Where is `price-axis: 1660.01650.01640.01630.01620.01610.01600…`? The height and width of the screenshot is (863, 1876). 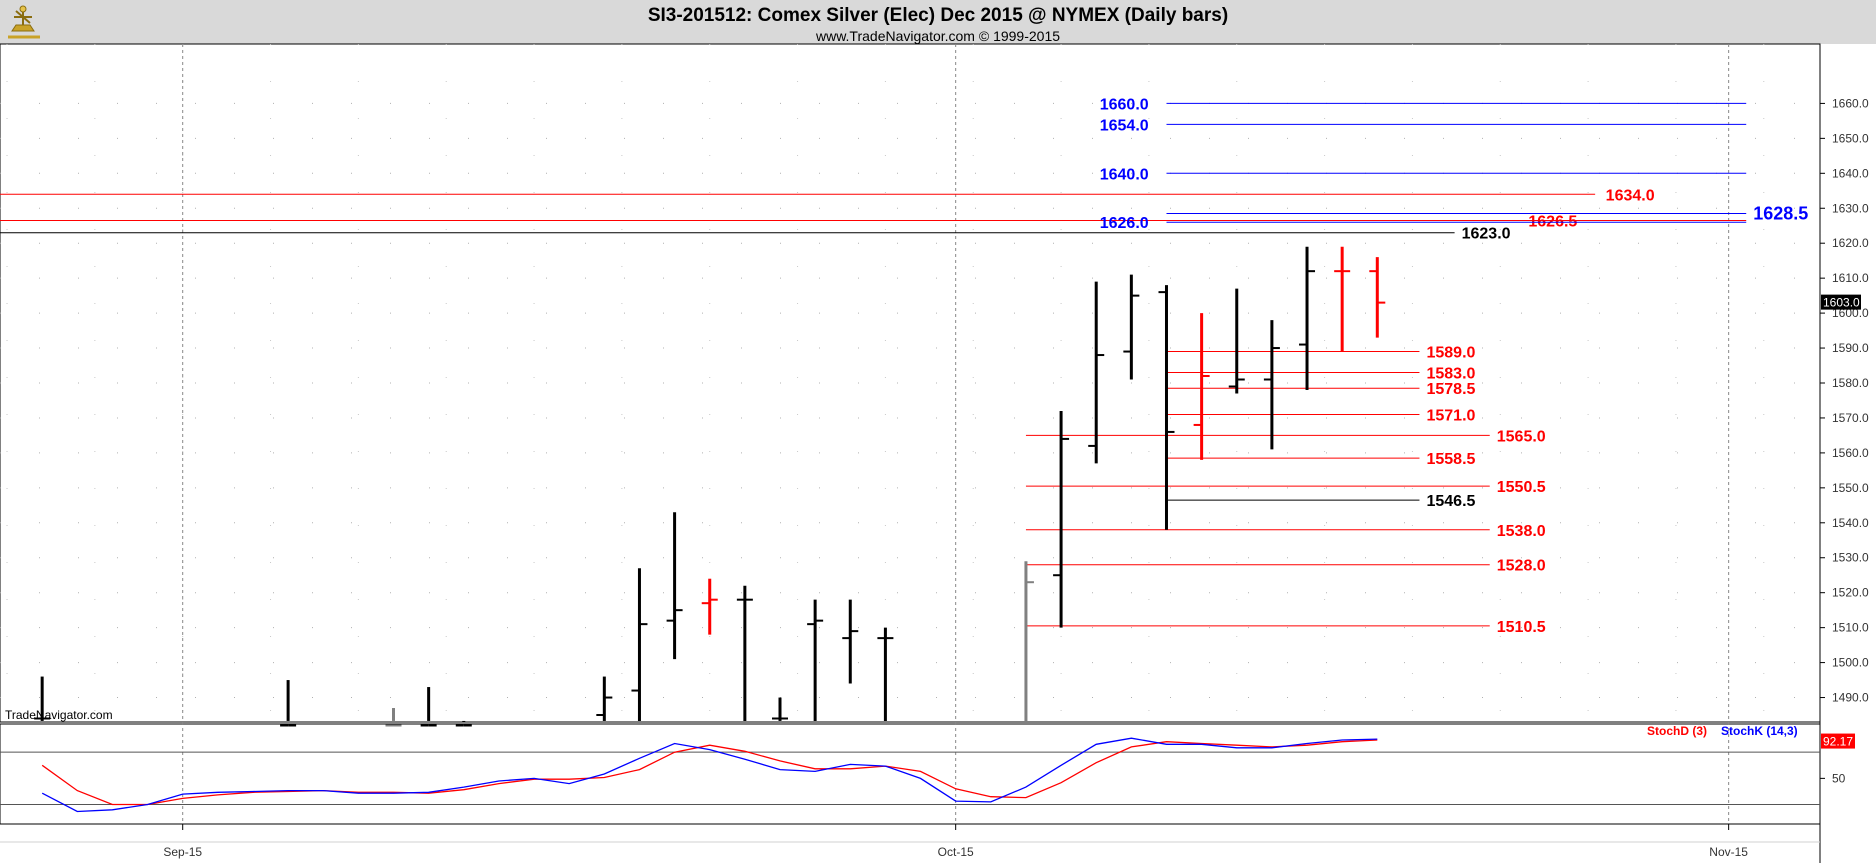 price-axis: 1660.01650.01640.01630.01620.01610.01600… is located at coordinates (1844, 400).